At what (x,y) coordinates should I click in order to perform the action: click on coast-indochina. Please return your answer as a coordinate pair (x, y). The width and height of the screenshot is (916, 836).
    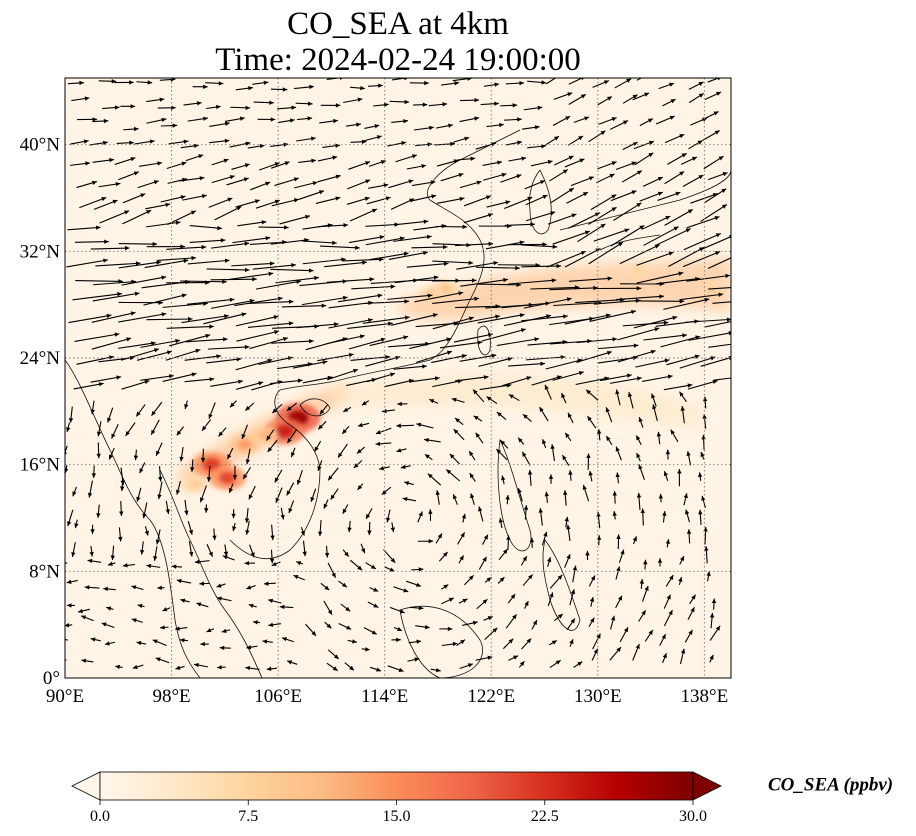
    Looking at the image, I should click on (275, 474).